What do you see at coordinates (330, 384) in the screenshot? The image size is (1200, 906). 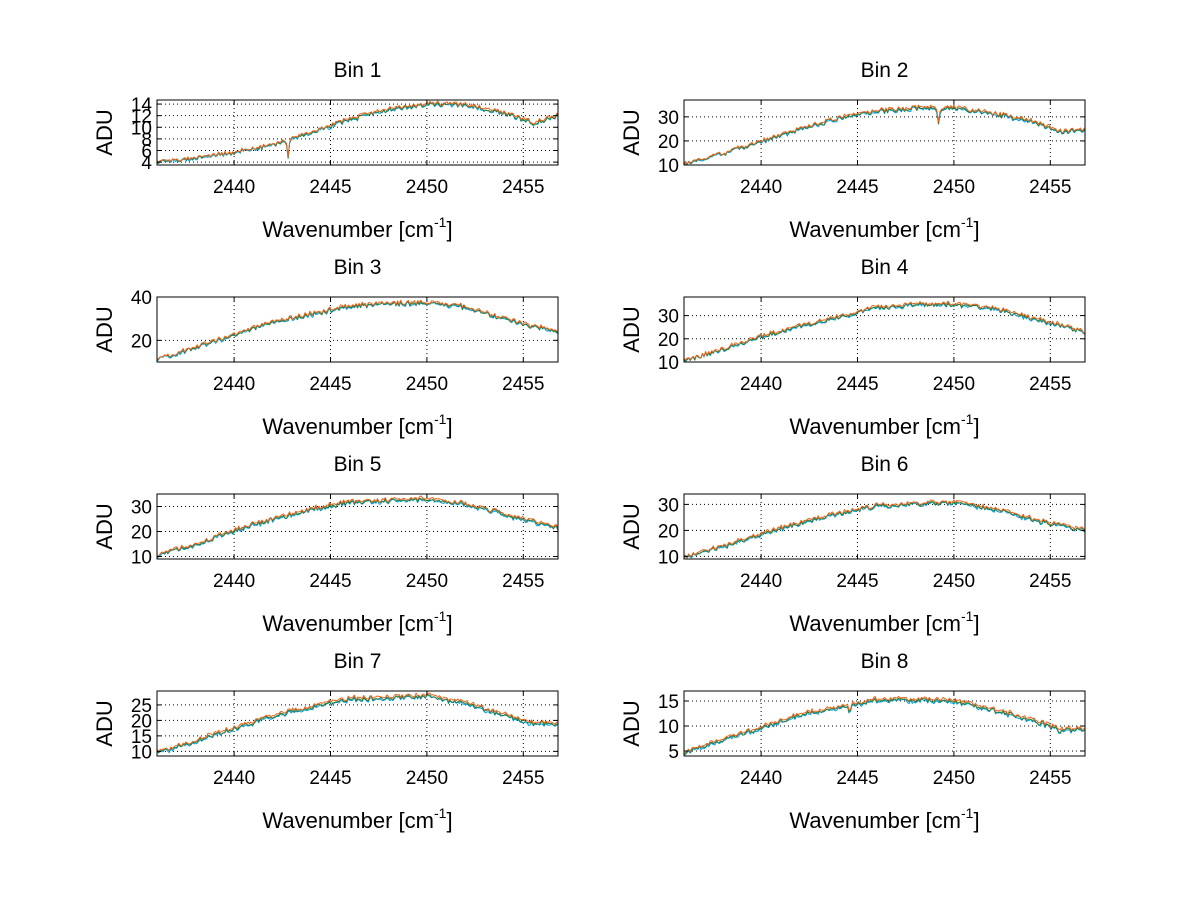 I see `subplot-3-xtick-label-1: 2445` at bounding box center [330, 384].